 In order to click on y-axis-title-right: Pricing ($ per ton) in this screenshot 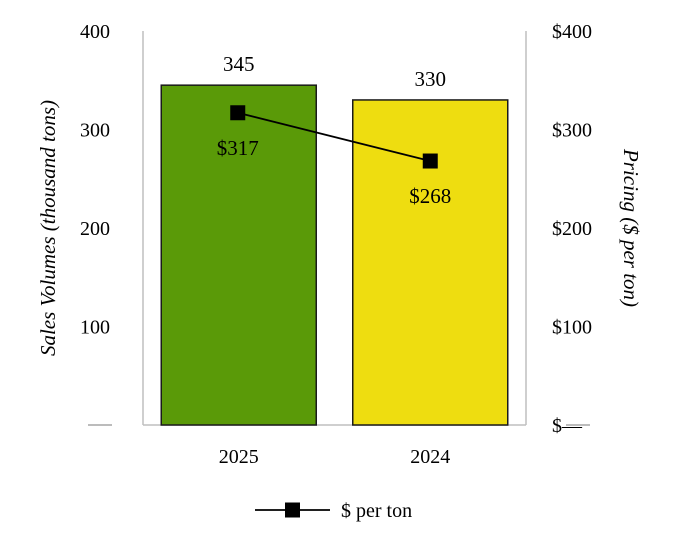, I will do `click(631, 227)`.